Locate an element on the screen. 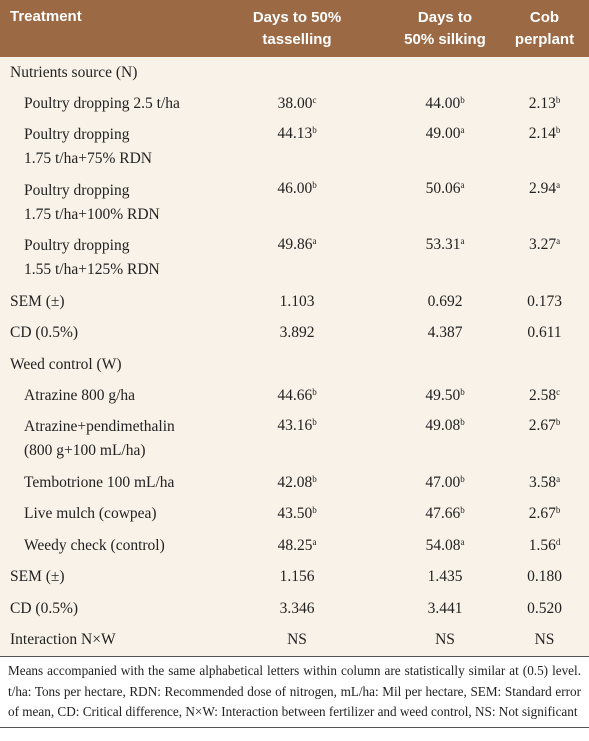  value-line: 48.25a is located at coordinates (297, 546).